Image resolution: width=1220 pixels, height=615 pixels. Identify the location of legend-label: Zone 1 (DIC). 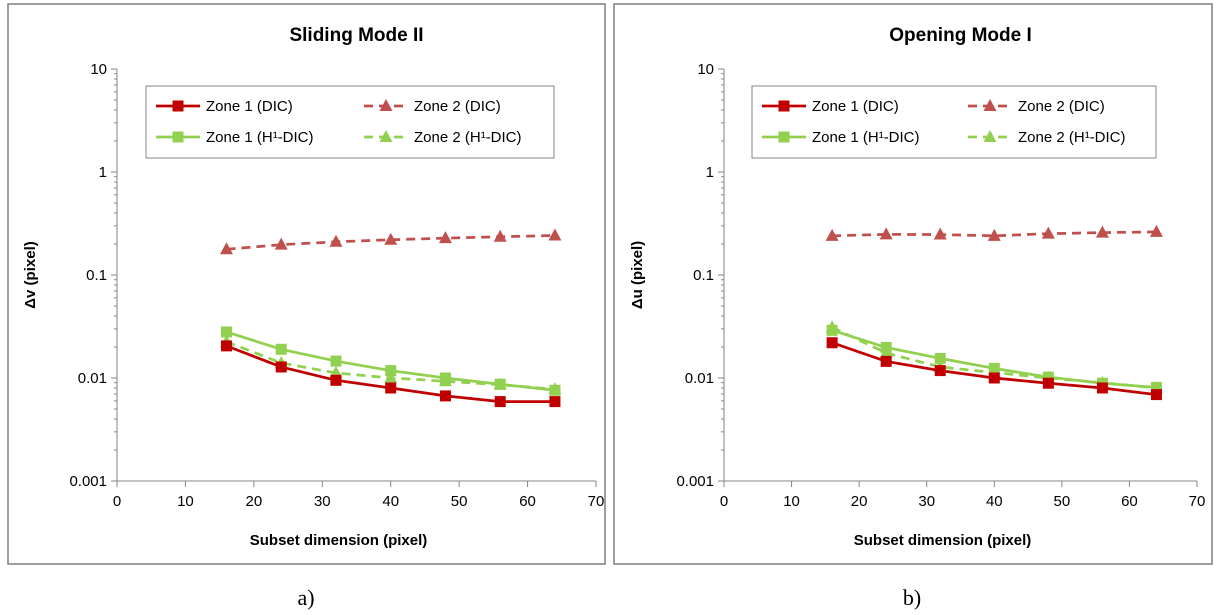
(249, 106).